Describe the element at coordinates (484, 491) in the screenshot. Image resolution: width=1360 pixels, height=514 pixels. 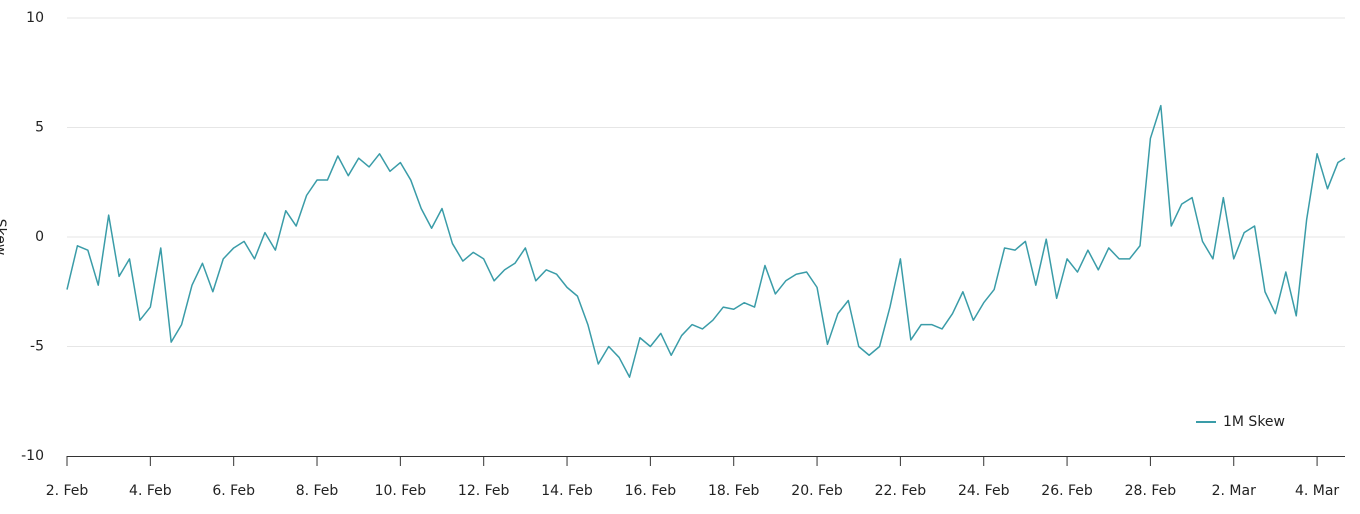
I see `x-tick-label: 12. Feb` at that location.